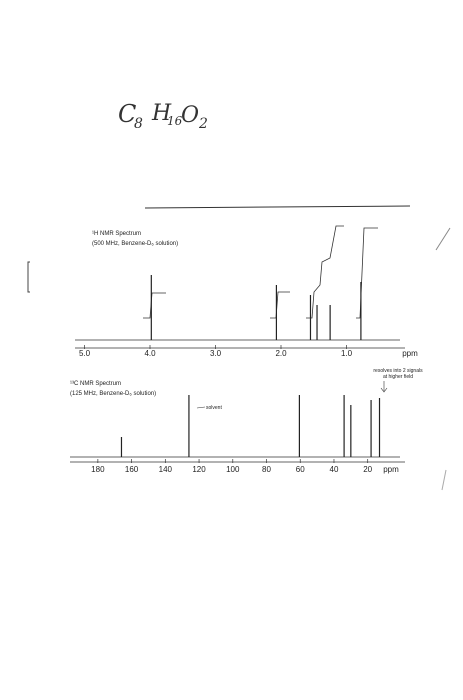 This screenshot has width=463, height=700. What do you see at coordinates (199, 469) in the screenshot?
I see `x-tick-label: 120` at bounding box center [199, 469].